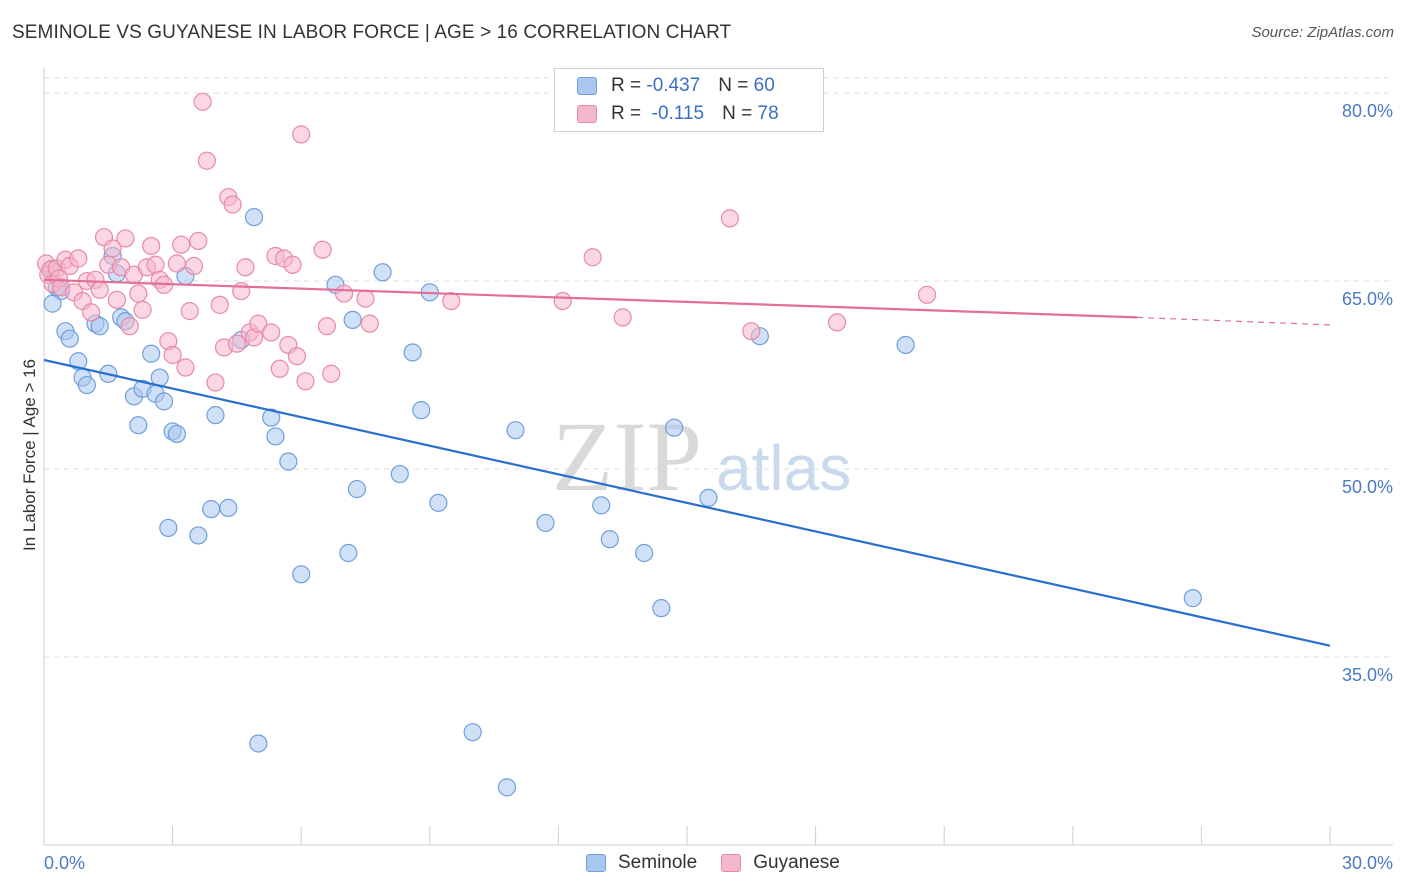 This screenshot has height=892, width=1406. I want to click on series-legend: Seminole Guyanese, so click(725, 863).